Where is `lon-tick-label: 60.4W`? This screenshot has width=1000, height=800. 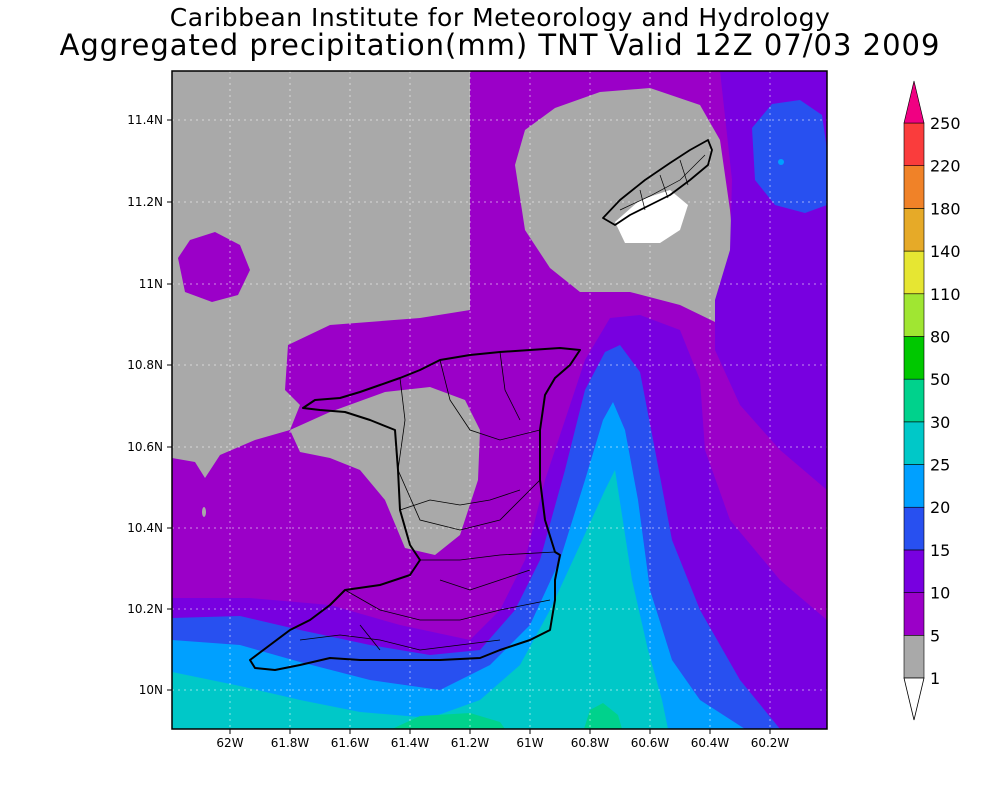 lon-tick-label: 60.4W is located at coordinates (710, 743).